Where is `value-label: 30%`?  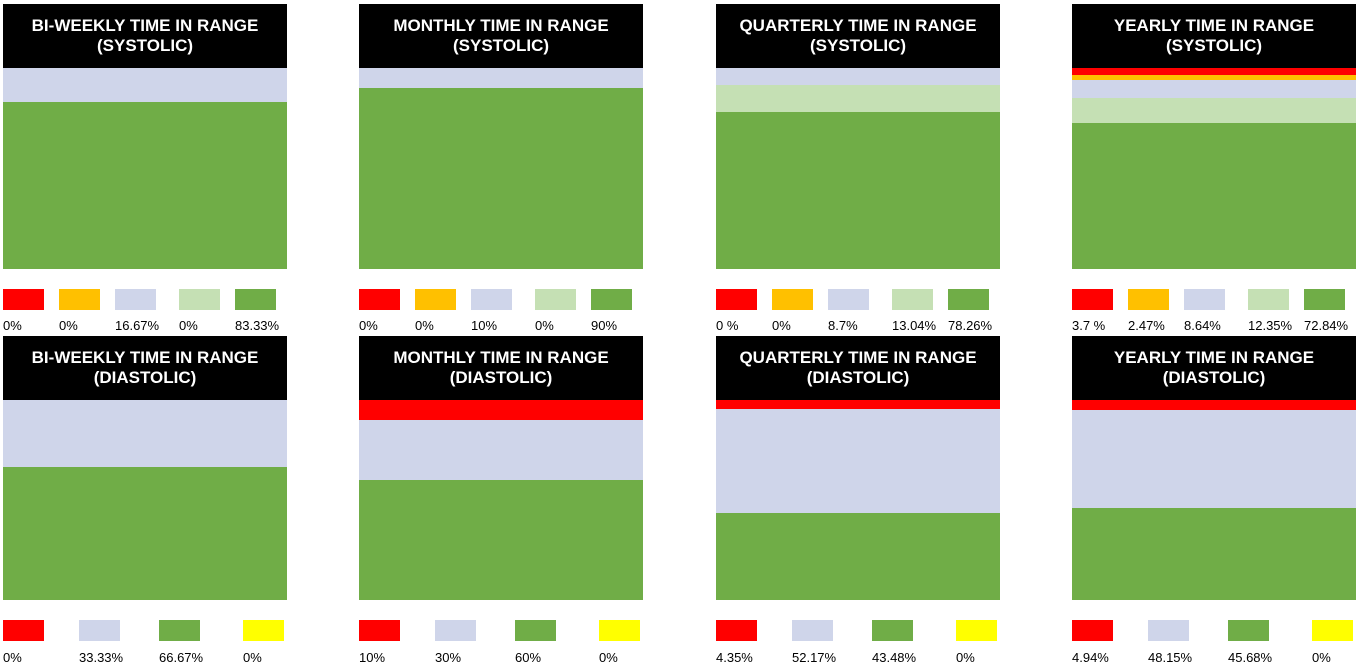 value-label: 30% is located at coordinates (448, 657).